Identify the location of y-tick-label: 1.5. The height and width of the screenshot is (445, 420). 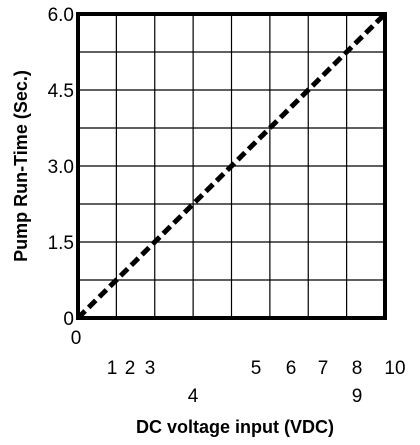
(61, 243).